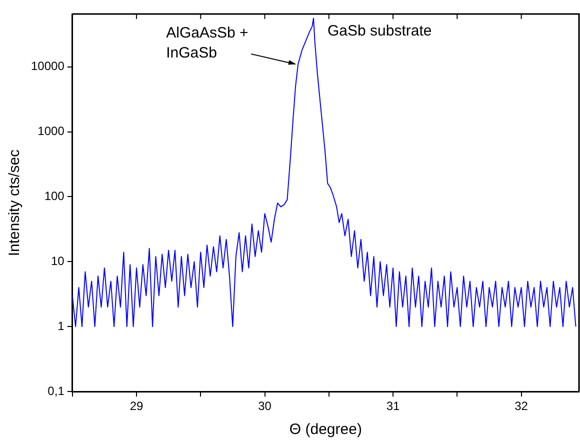 The width and height of the screenshot is (580, 443). What do you see at coordinates (54, 196) in the screenshot?
I see `y-tick-label: 100` at bounding box center [54, 196].